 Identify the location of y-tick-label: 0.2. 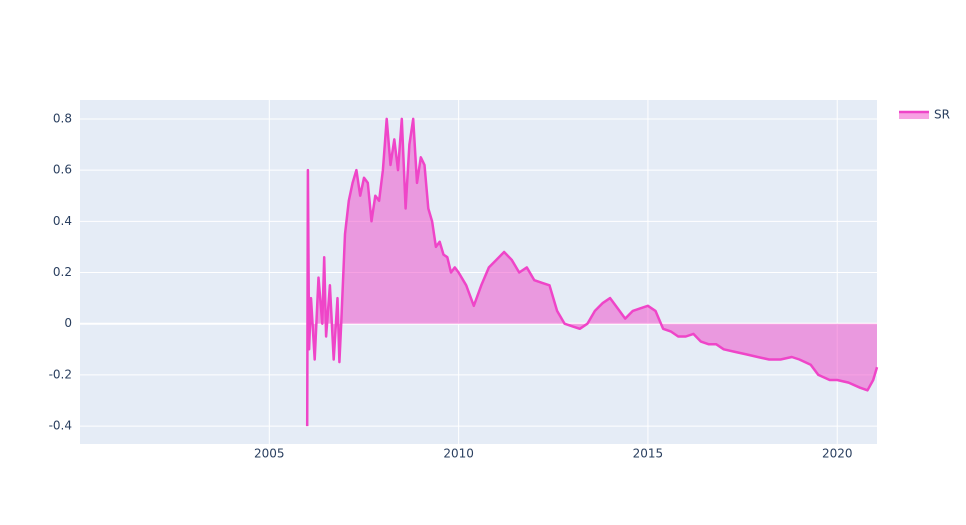
(62, 272).